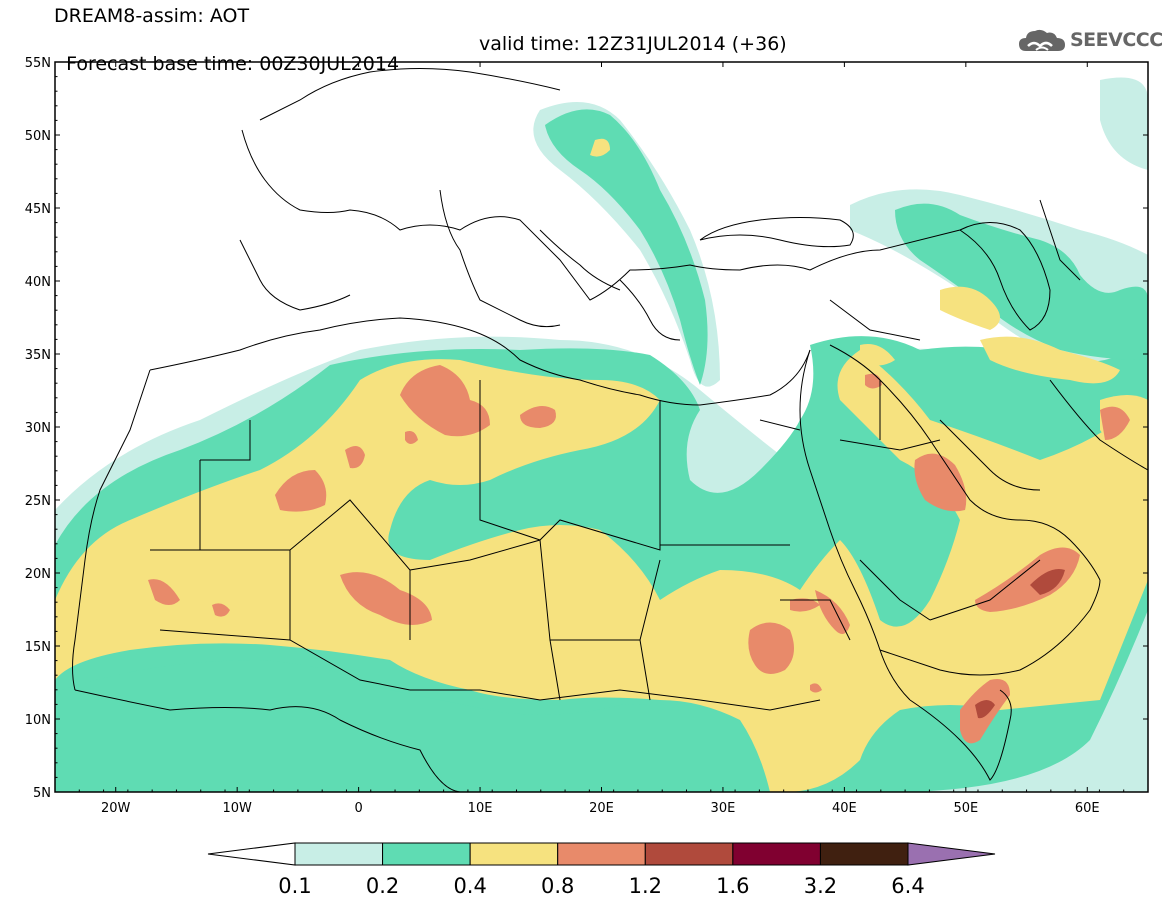 The image size is (1165, 905). What do you see at coordinates (251, 854) in the screenshot?
I see `colorbar-under` at bounding box center [251, 854].